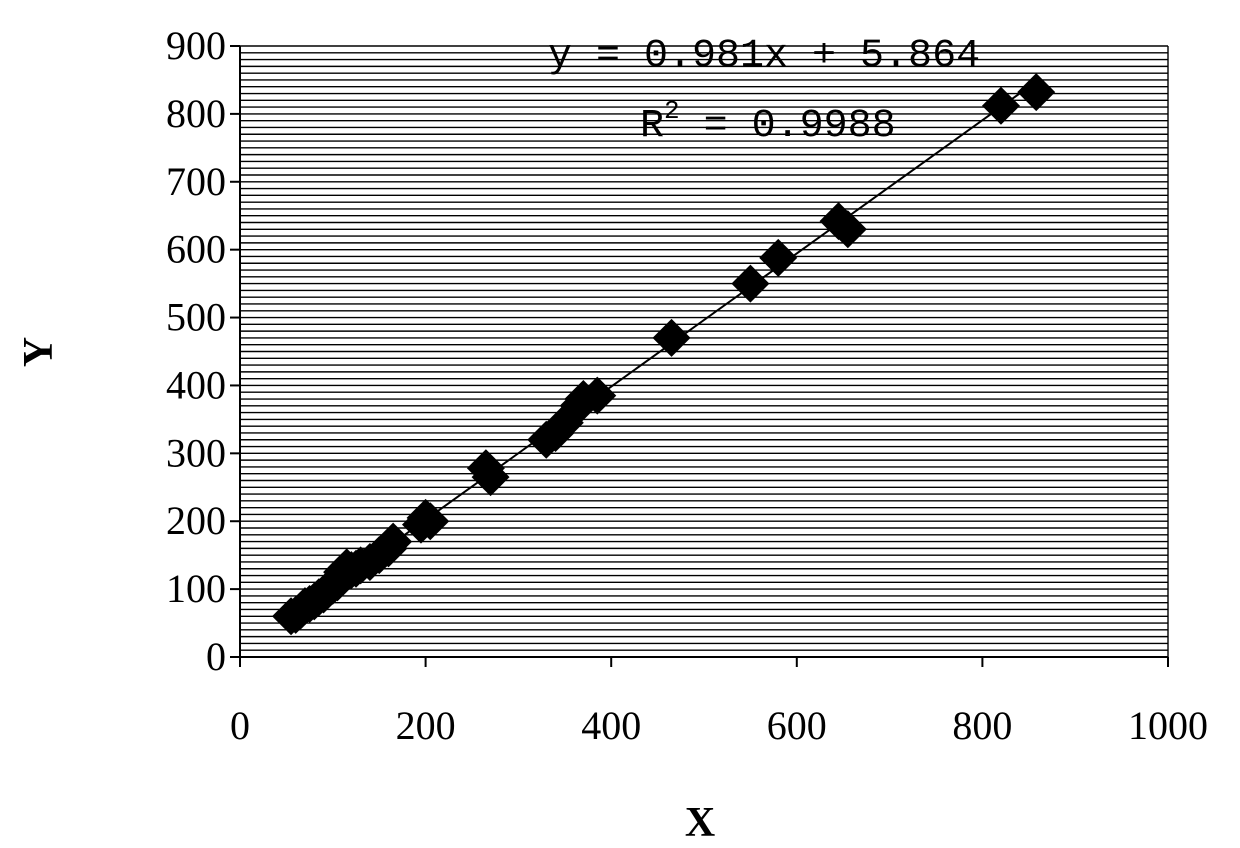 The height and width of the screenshot is (848, 1240). I want to click on x-tick-label: 1000, so click(1168, 725).